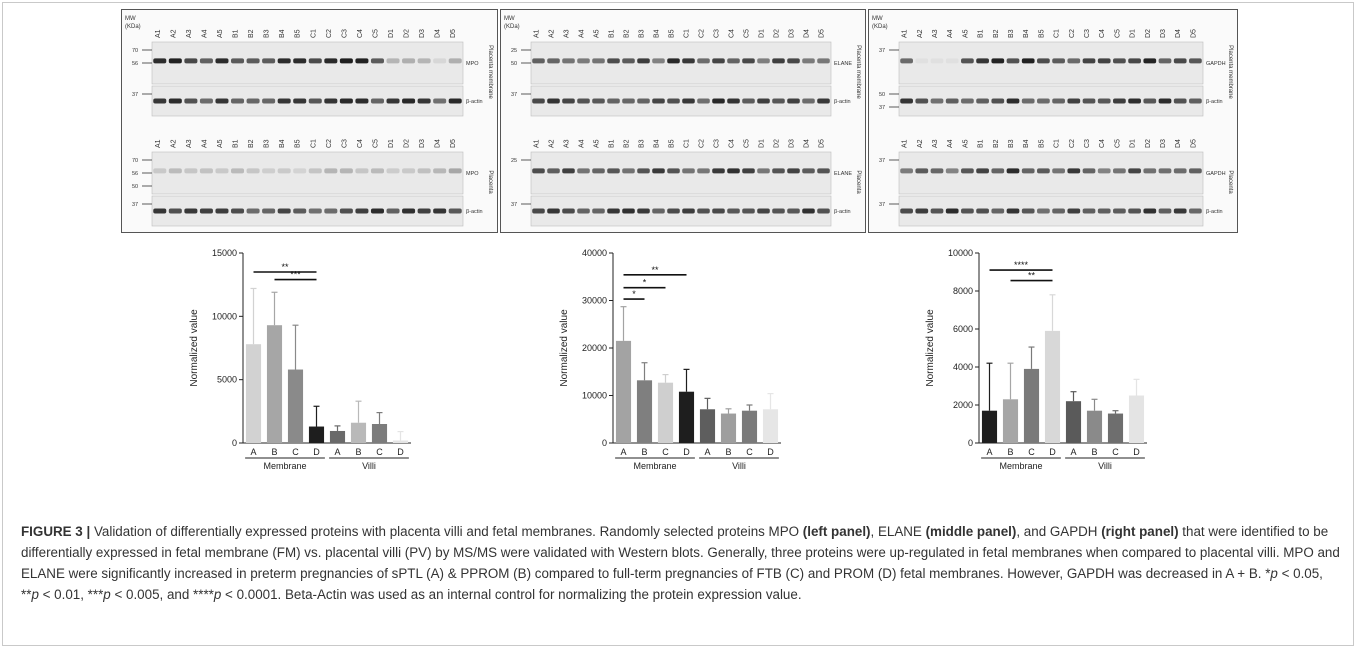 The width and height of the screenshot is (1357, 650). What do you see at coordinates (360, 33) in the screenshot?
I see `blot-lane-label: C4` at bounding box center [360, 33].